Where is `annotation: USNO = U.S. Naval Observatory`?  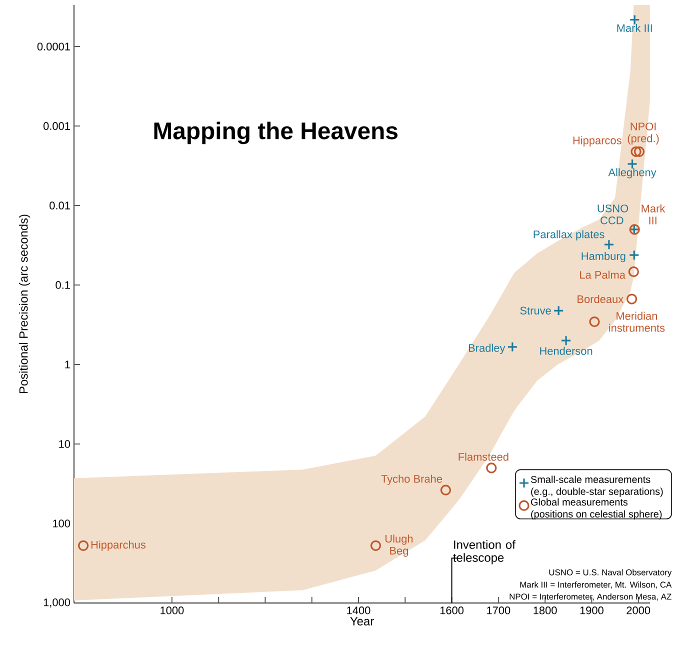 annotation: USNO = U.S. Naval Observatory is located at coordinates (610, 573).